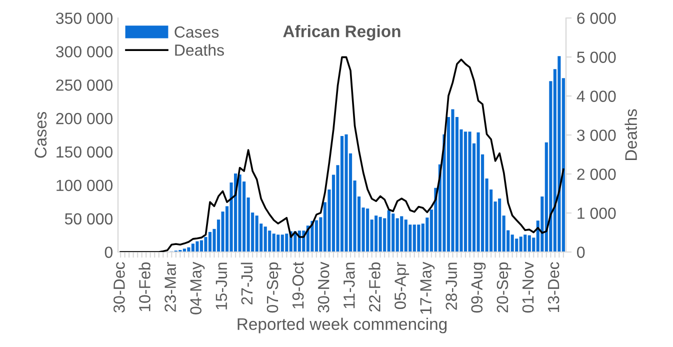 This screenshot has width=673, height=347. What do you see at coordinates (596, 96) in the screenshot?
I see `y2-tick-label: 4 000` at bounding box center [596, 96].